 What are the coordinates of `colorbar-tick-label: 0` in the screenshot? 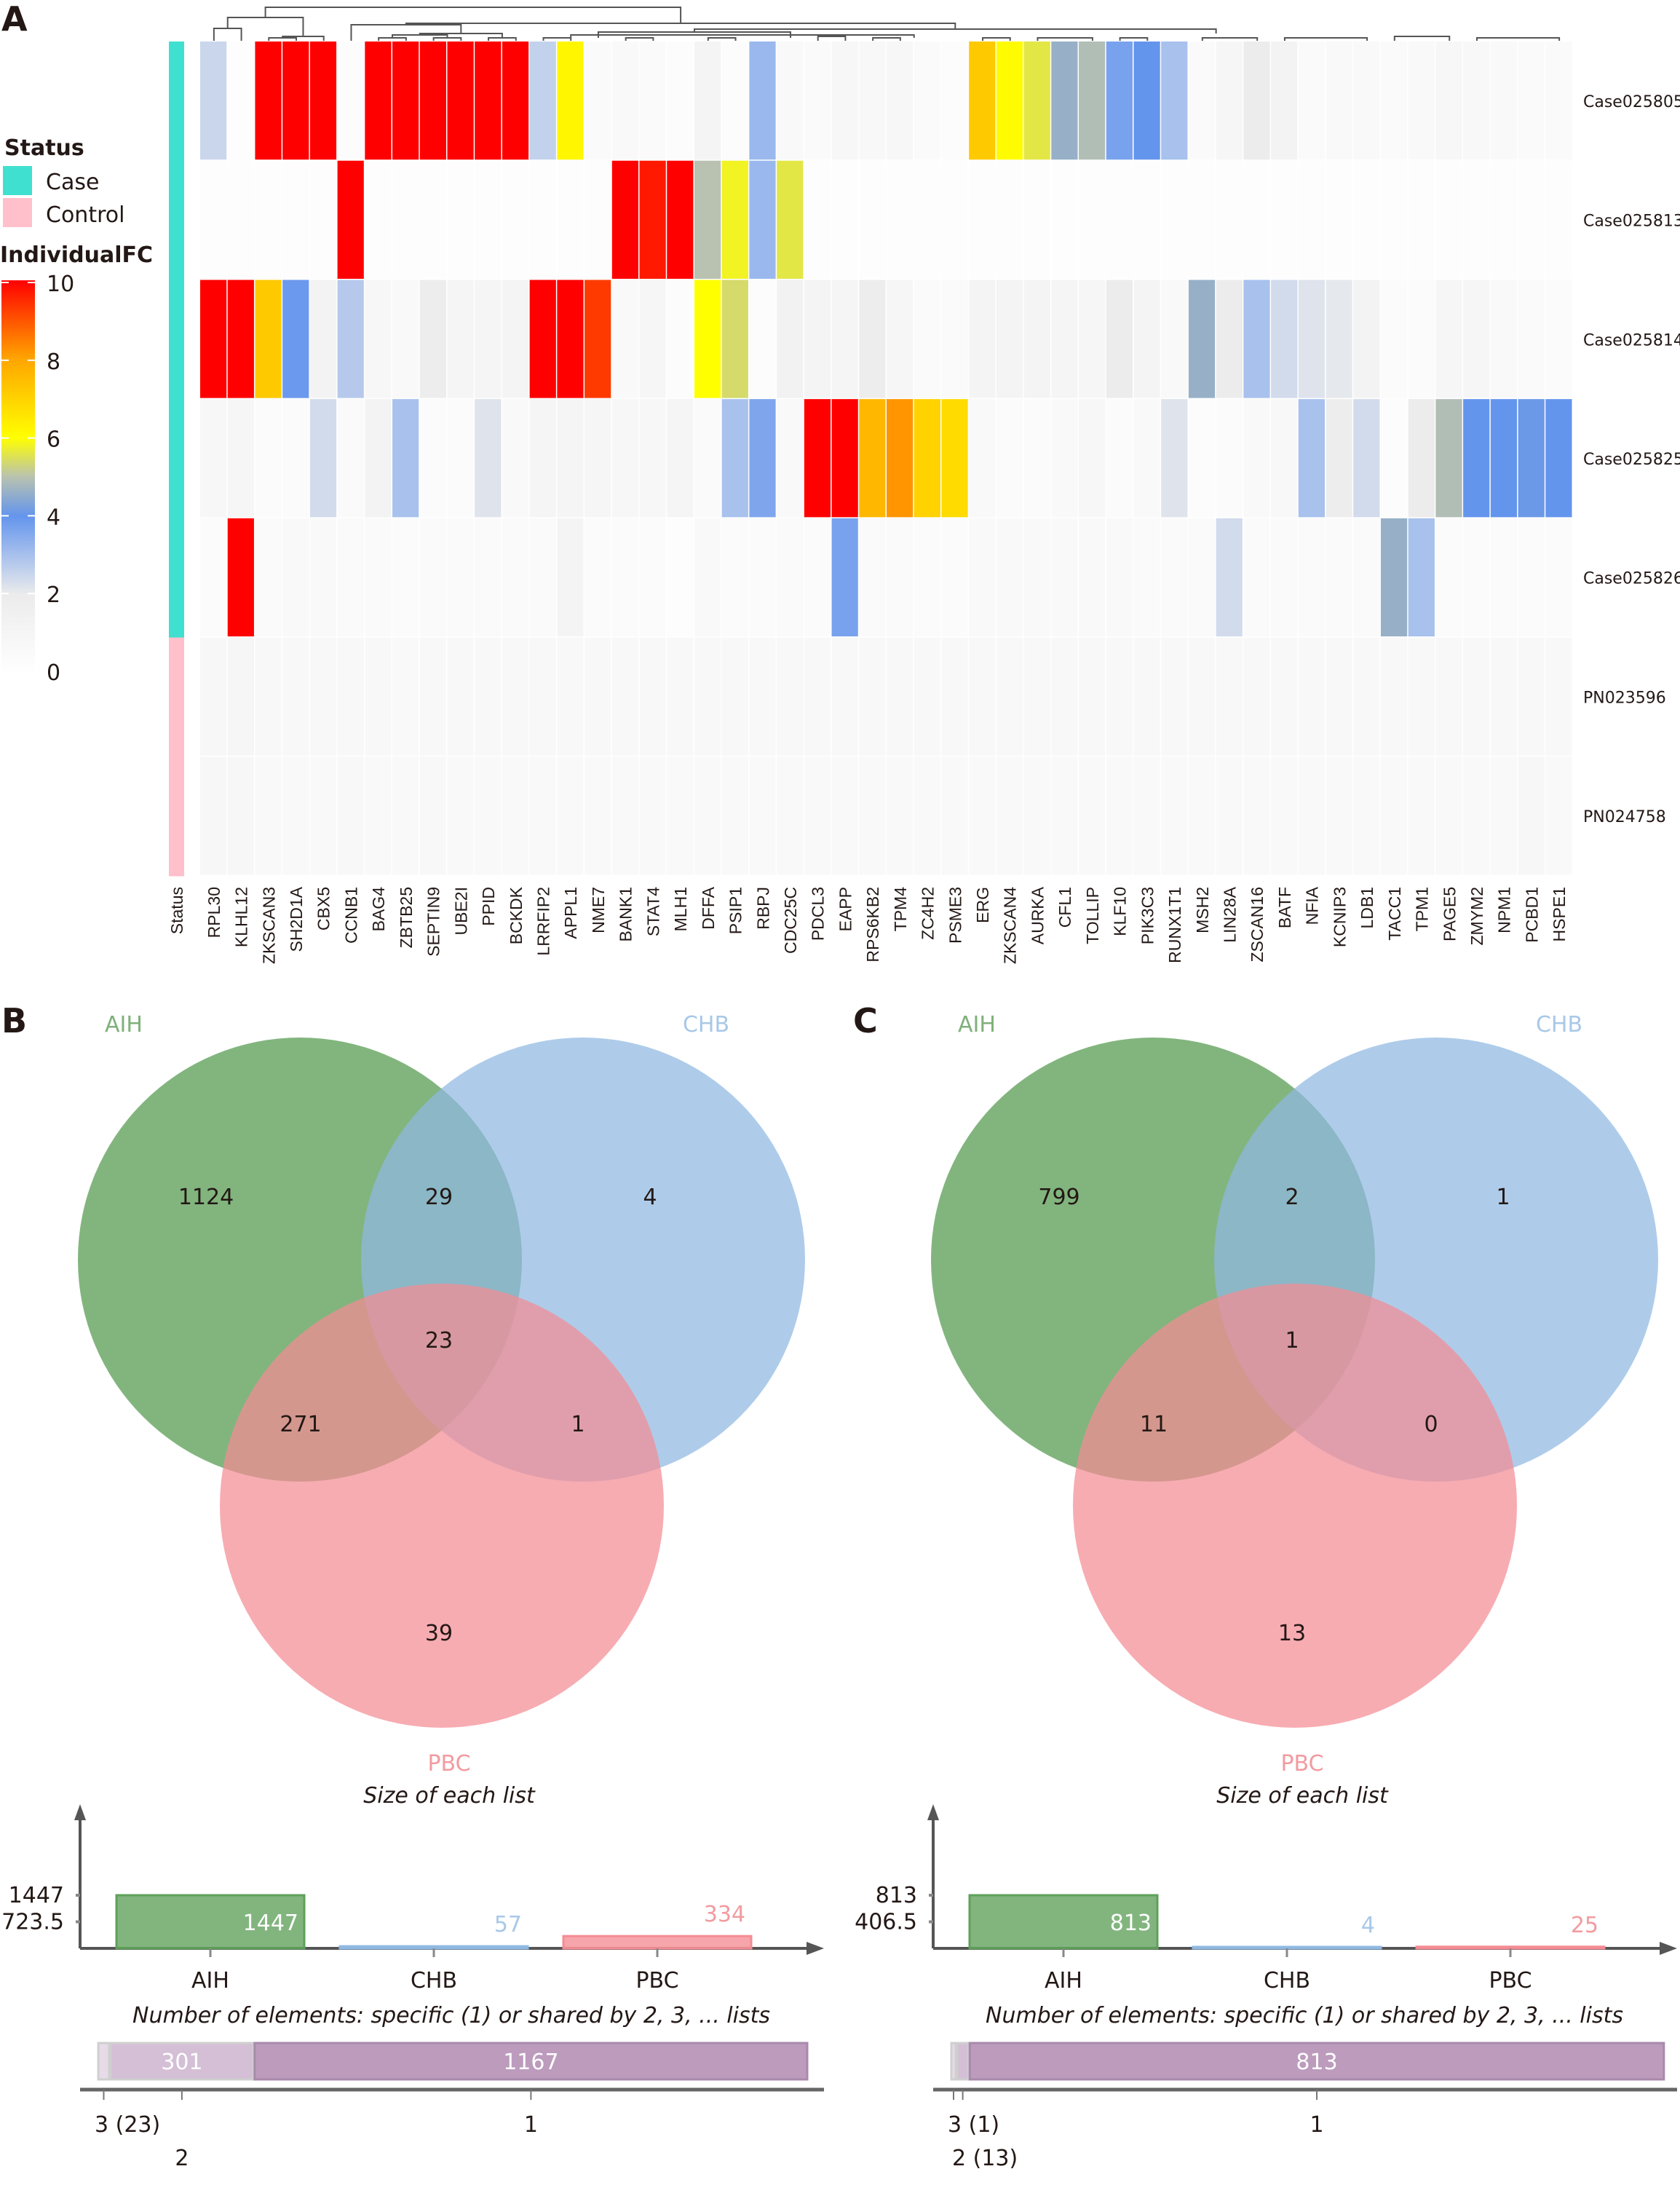 It's located at (53, 673).